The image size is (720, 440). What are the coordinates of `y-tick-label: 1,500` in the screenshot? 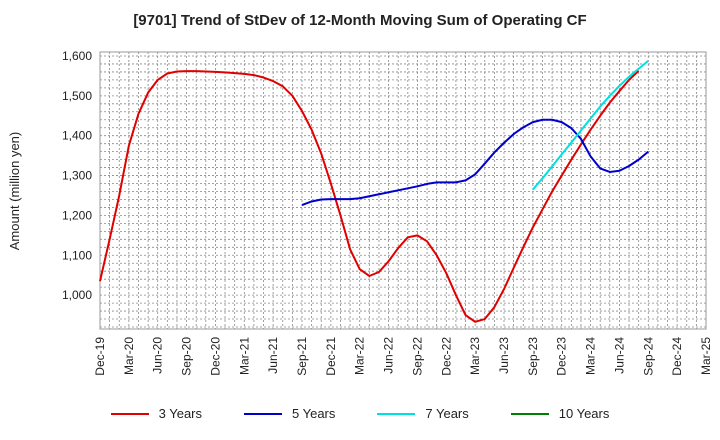 It's located at (77, 96).